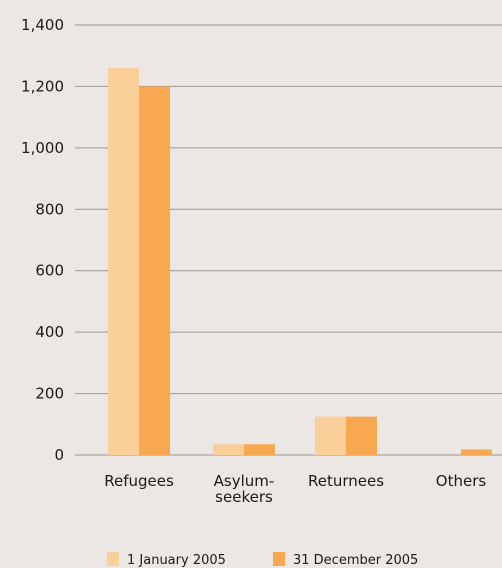 This screenshot has width=502, height=568. What do you see at coordinates (42, 25) in the screenshot?
I see `y-tick-label: 1,400` at bounding box center [42, 25].